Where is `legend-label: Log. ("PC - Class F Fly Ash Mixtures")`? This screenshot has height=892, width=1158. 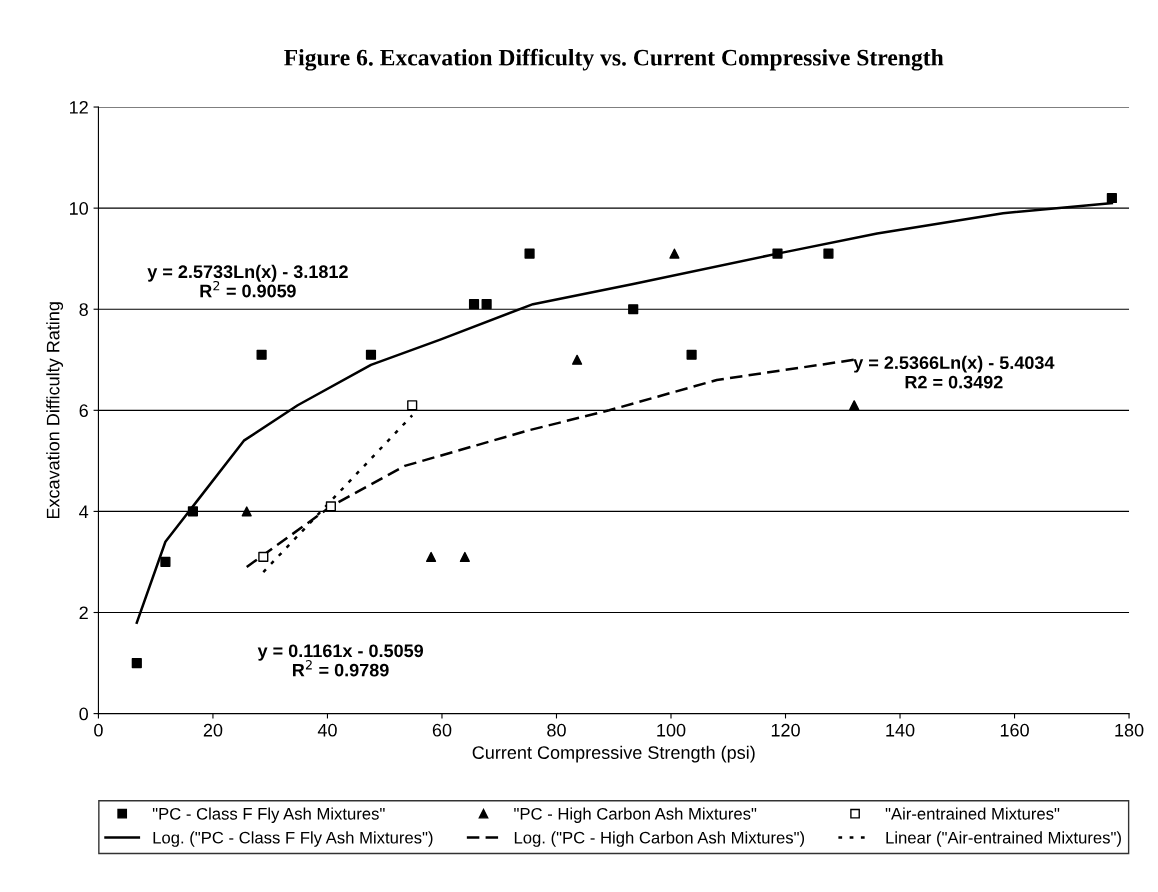 legend-label: Log. ("PC - Class F Fly Ash Mixtures") is located at coordinates (293, 839).